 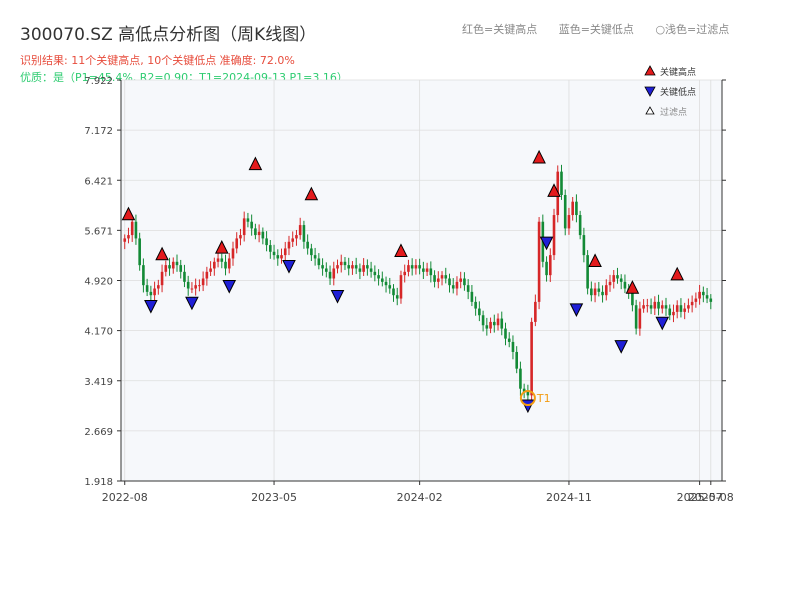 I want to click on legend-filtered-label: 过滤点, so click(x=673, y=112).